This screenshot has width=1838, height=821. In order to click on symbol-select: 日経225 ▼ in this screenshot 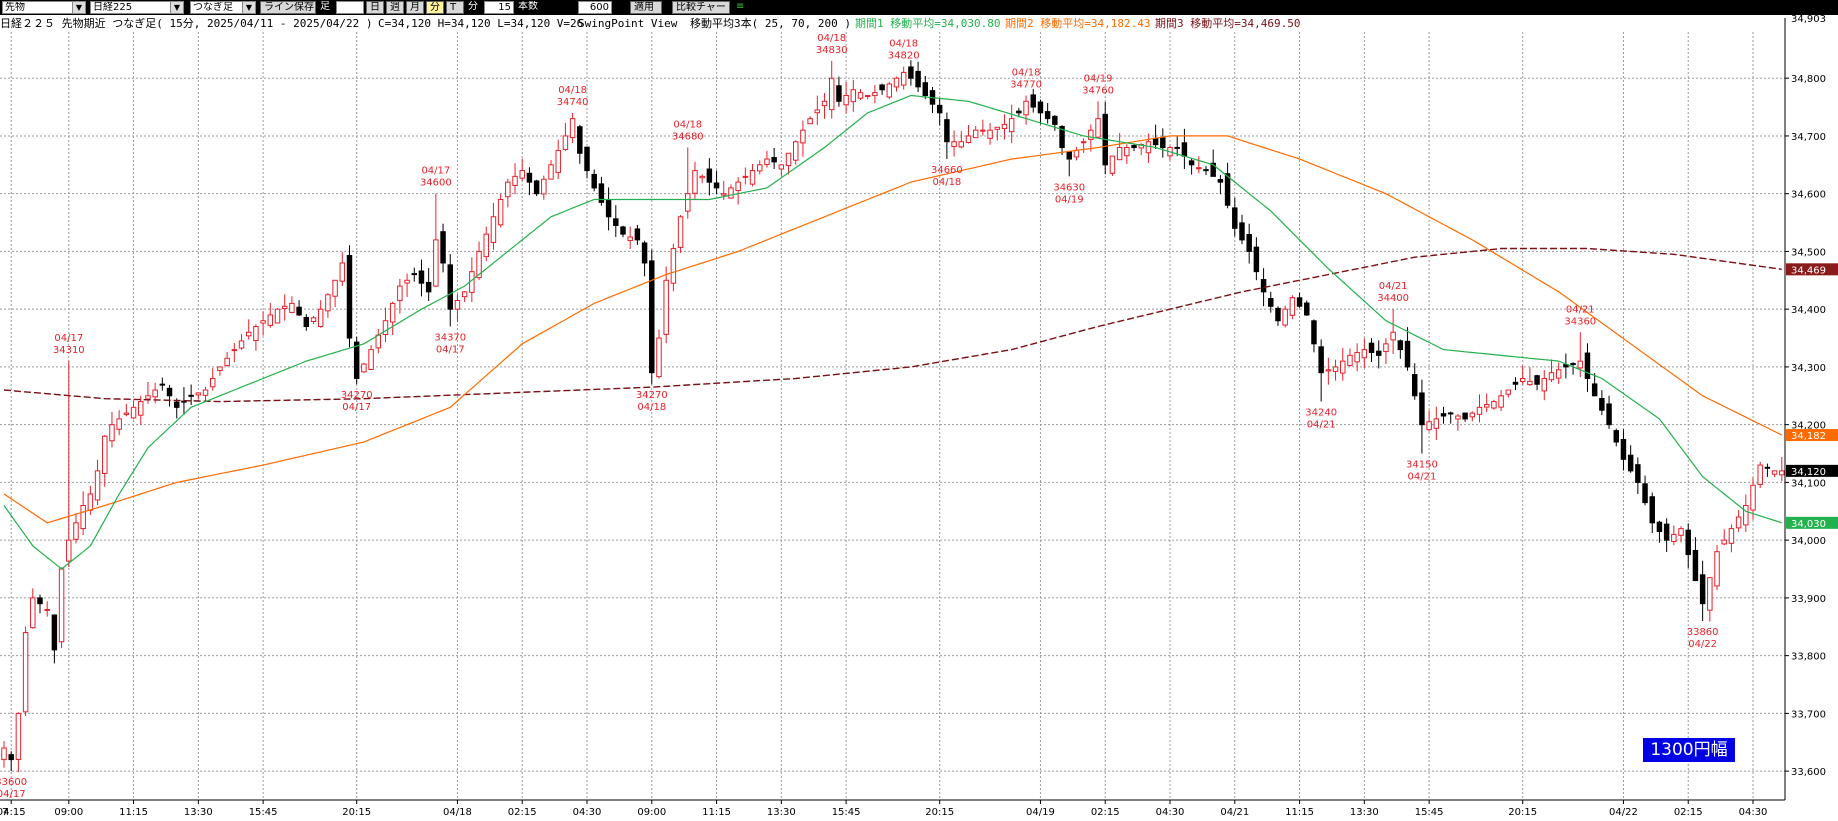, I will do `click(137, 7)`.